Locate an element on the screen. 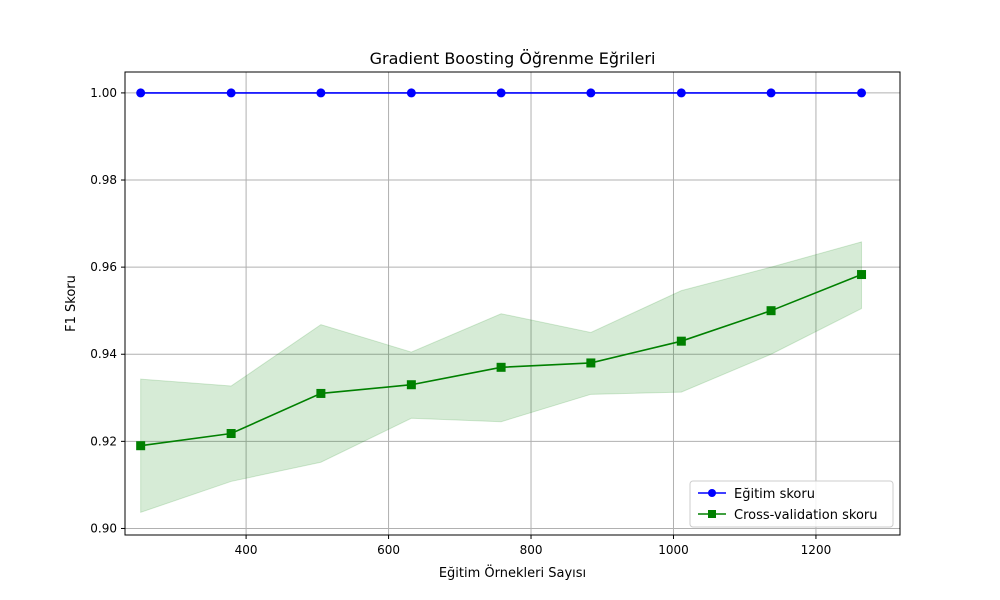 The image size is (1000, 600). legend-marker-cv is located at coordinates (712, 514).